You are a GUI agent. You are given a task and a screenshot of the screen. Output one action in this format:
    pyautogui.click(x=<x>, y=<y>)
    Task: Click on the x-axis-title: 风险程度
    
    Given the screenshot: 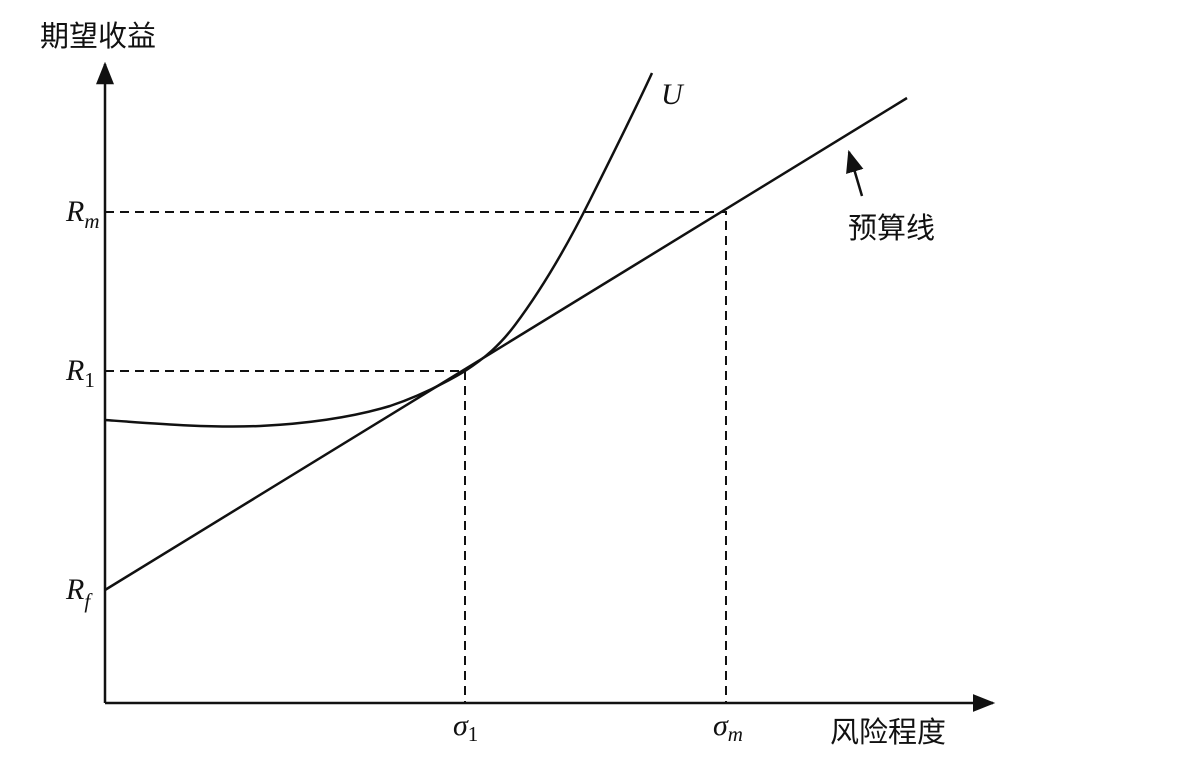 What is the action you would take?
    pyautogui.click(x=888, y=732)
    